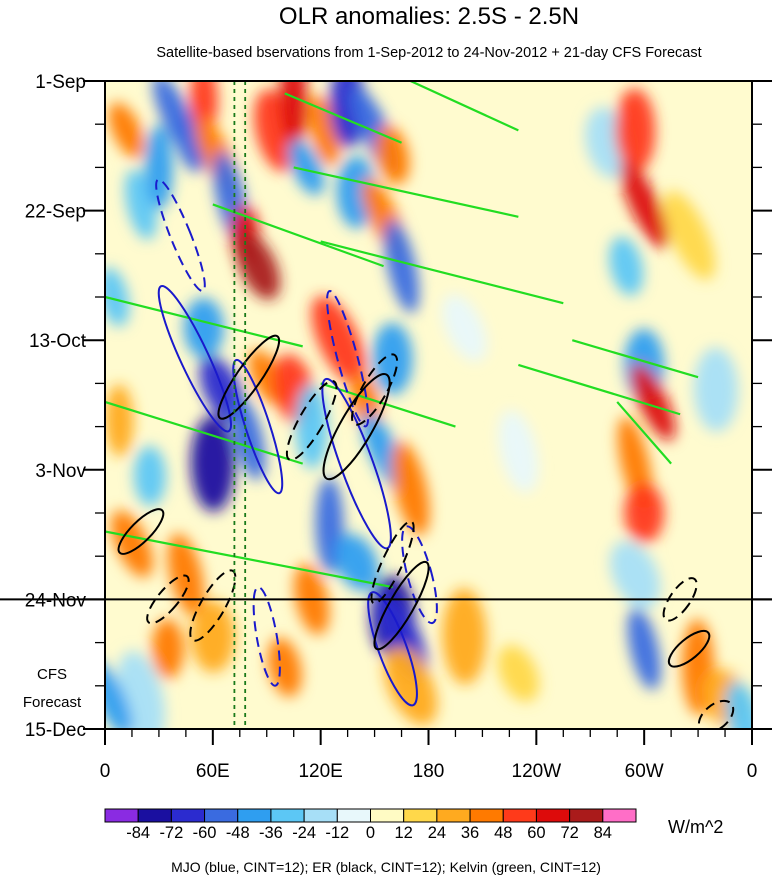 The height and width of the screenshot is (878, 772). What do you see at coordinates (470, 833) in the screenshot?
I see `colorbar-label: 36` at bounding box center [470, 833].